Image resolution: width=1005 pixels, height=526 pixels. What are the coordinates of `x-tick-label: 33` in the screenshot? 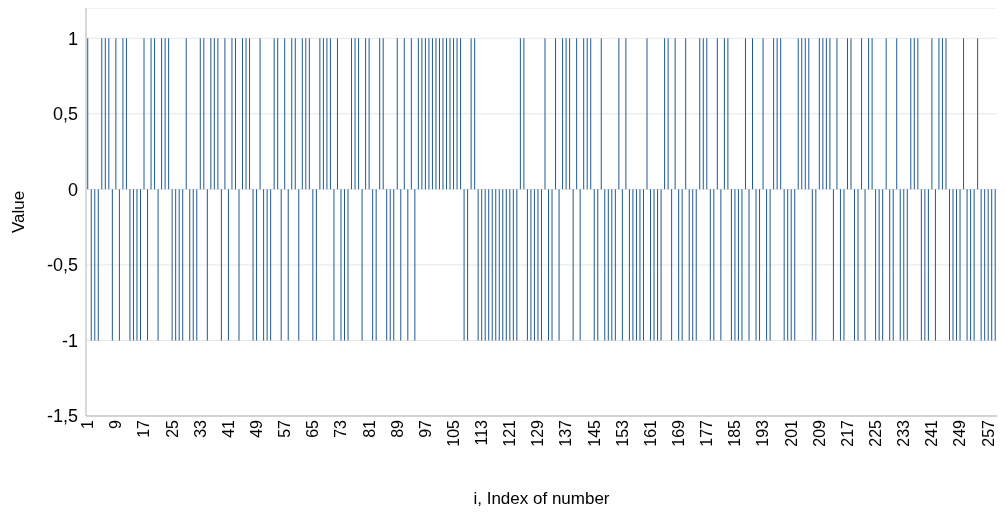 It's located at (200, 428).